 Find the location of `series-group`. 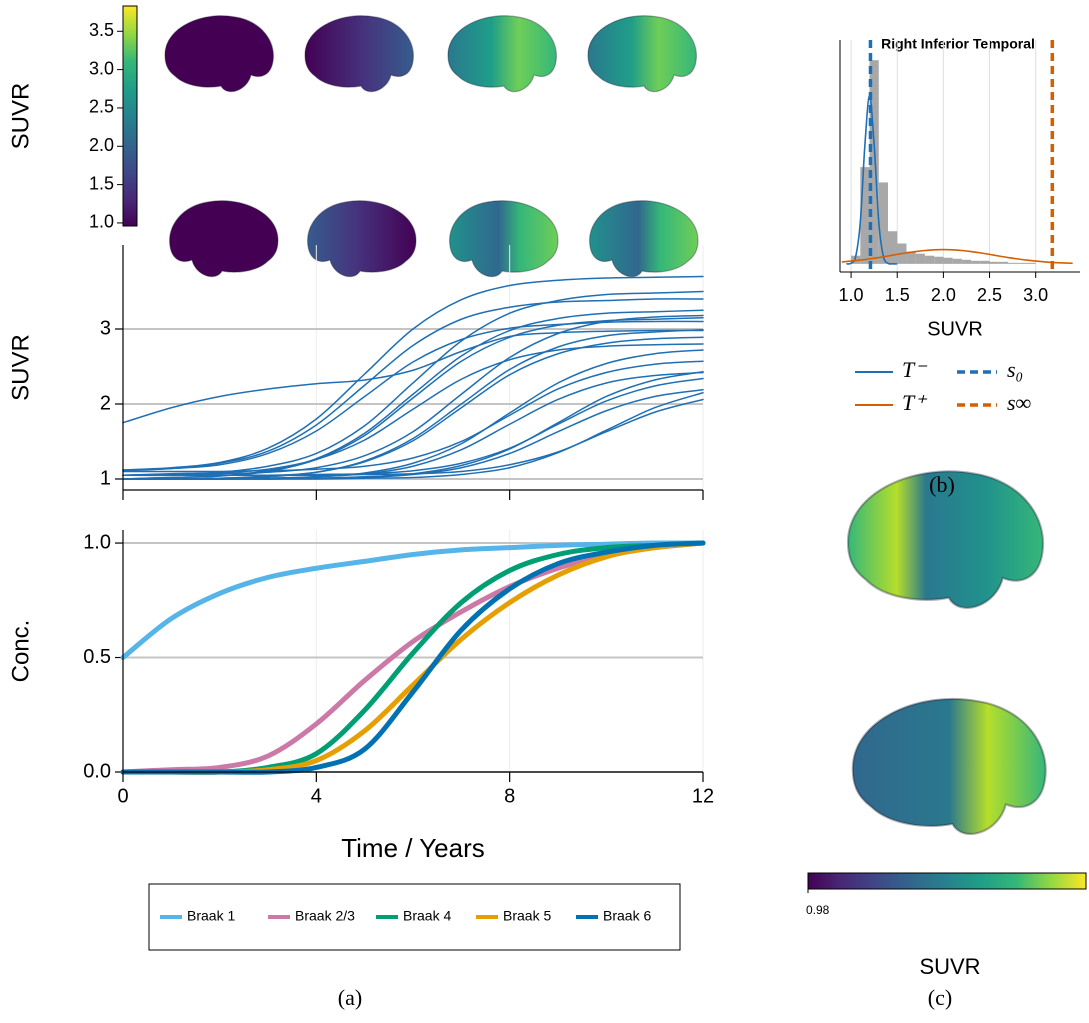

series-group is located at coordinates (413, 377).